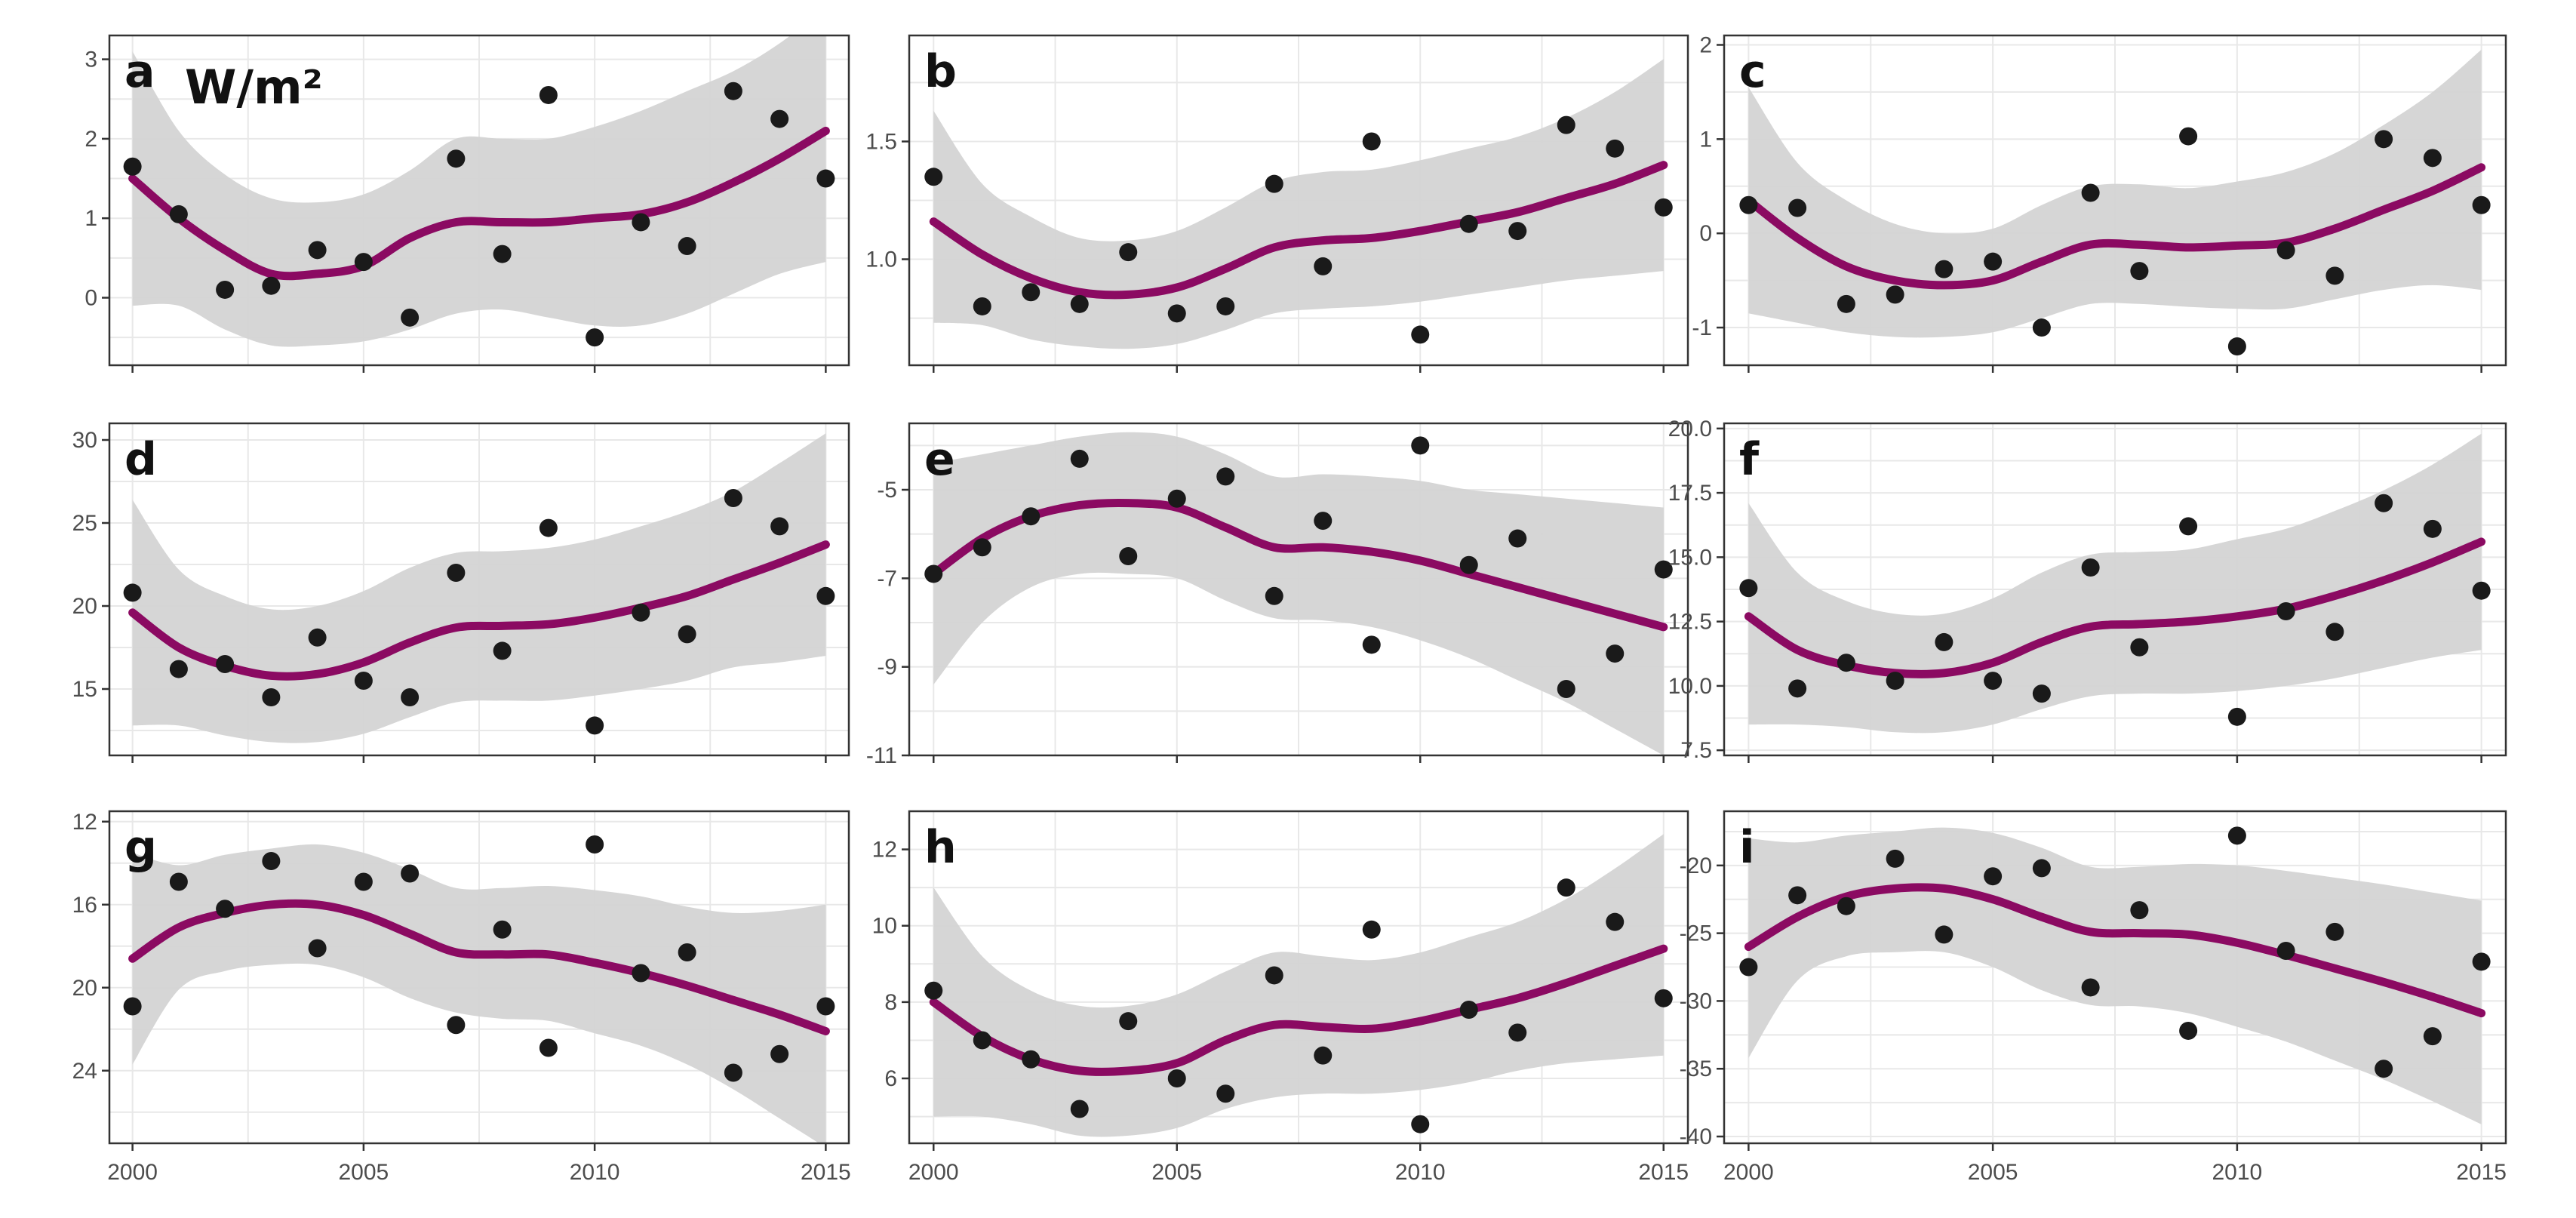  Describe the element at coordinates (2115, 977) in the screenshot. I see `panel-frame` at that location.